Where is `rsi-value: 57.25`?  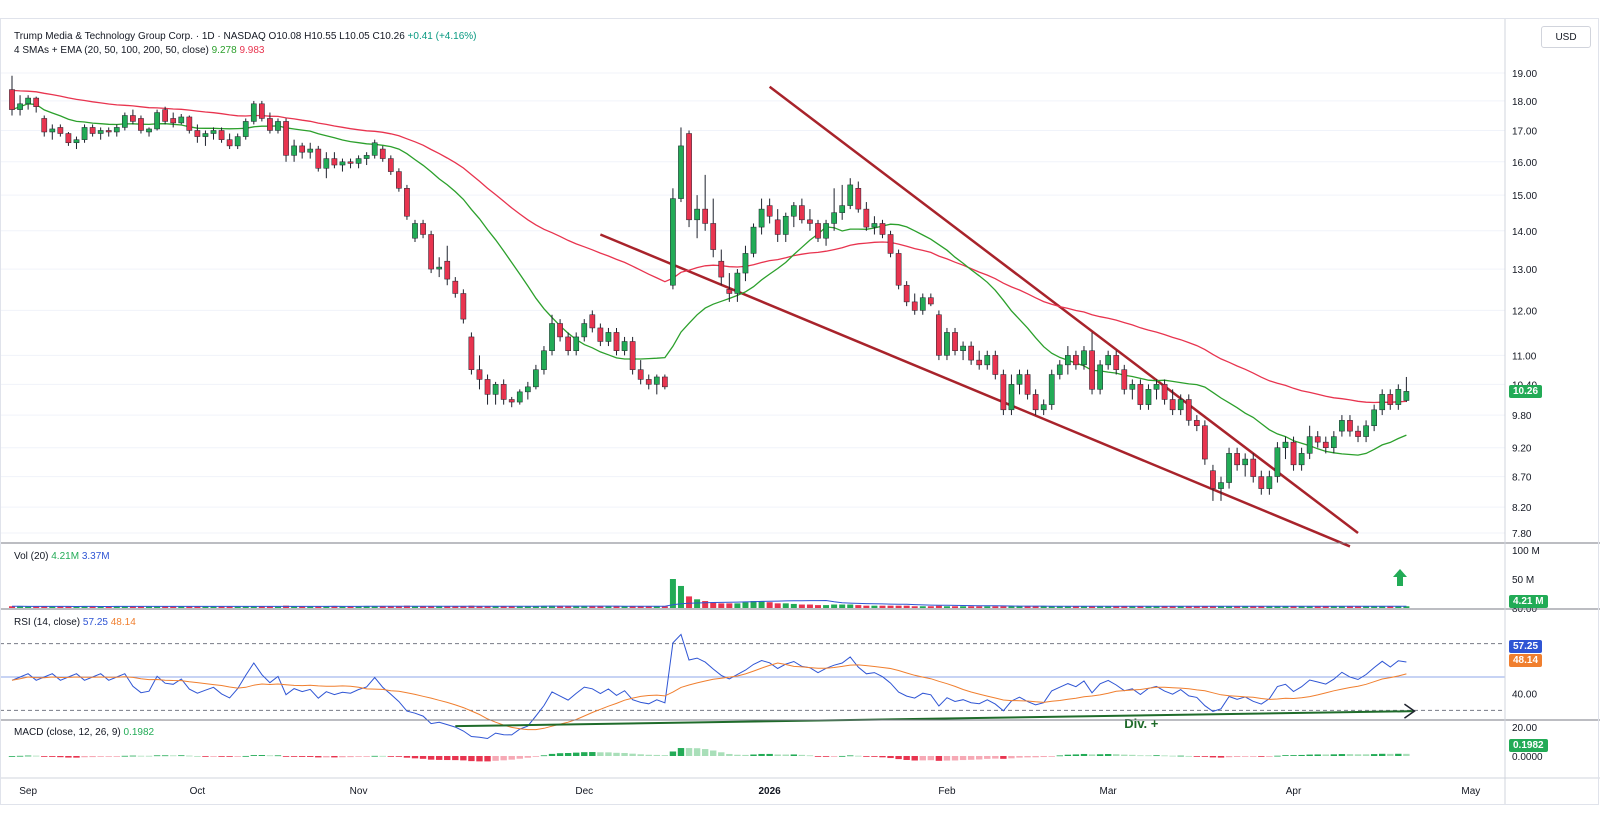 rsi-value: 57.25 is located at coordinates (95, 622).